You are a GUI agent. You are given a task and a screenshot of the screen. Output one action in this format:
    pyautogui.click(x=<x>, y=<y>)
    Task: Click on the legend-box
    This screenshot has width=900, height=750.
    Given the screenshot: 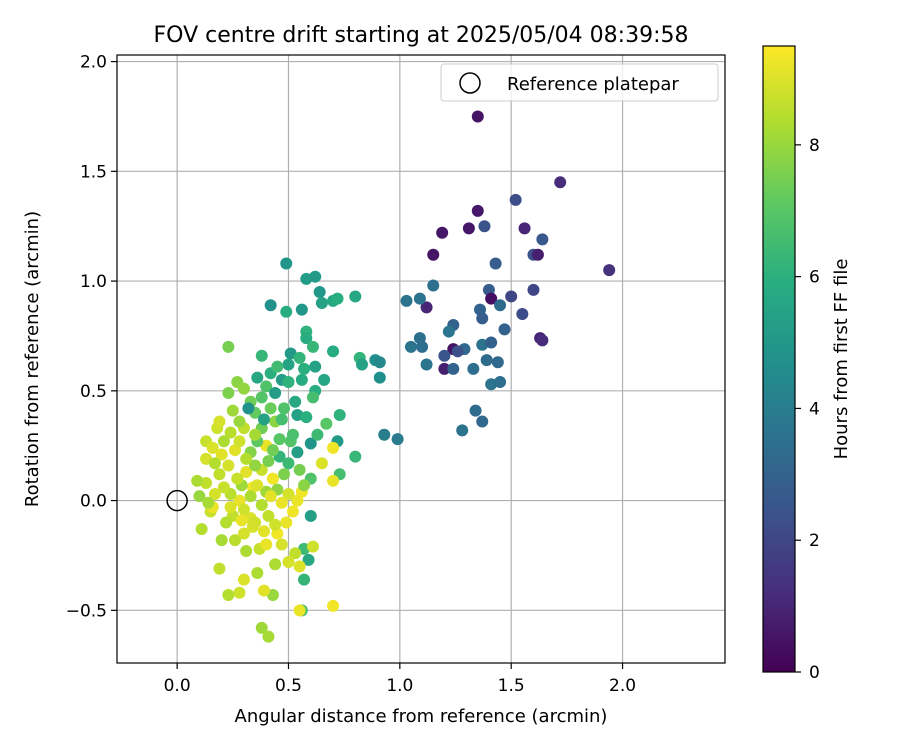 What is the action you would take?
    pyautogui.click(x=579, y=82)
    